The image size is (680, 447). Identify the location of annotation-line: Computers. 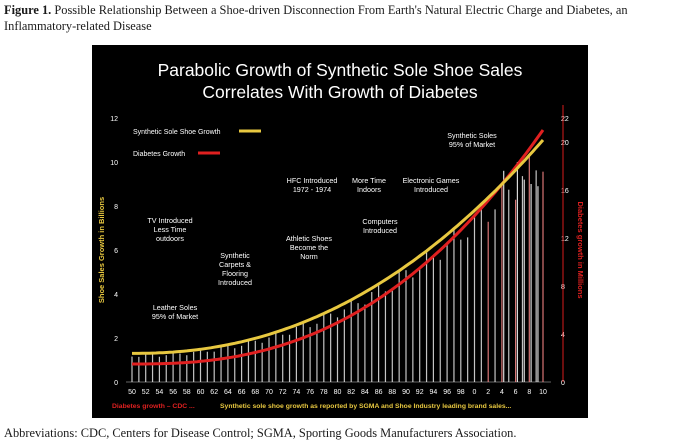
(380, 221).